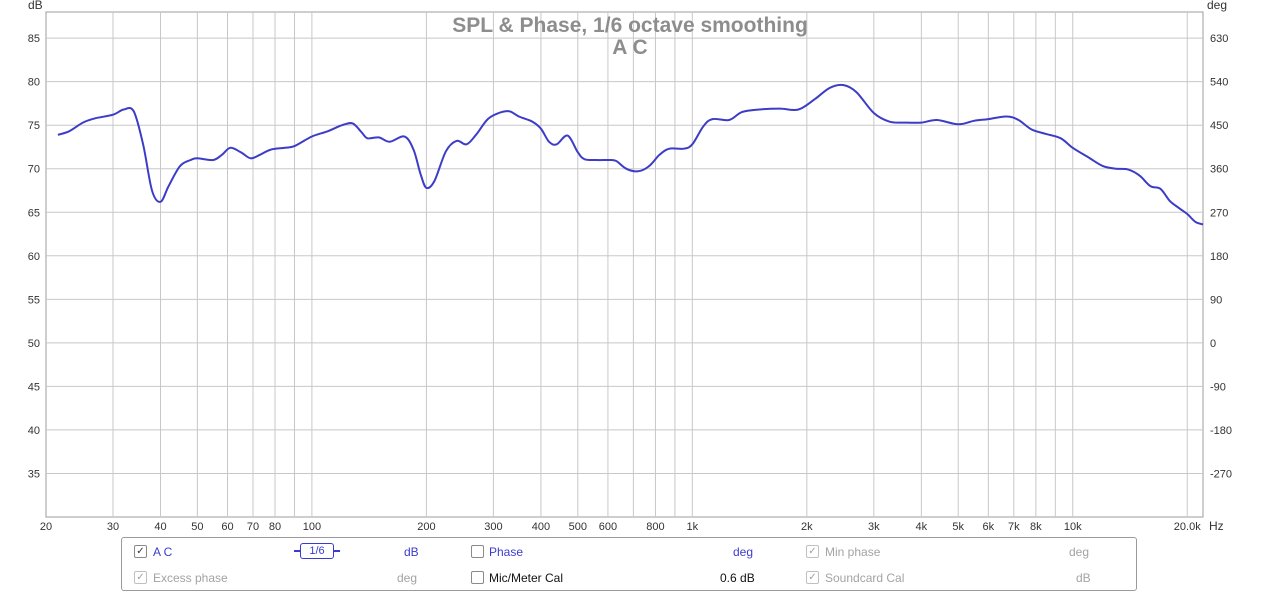 This screenshot has height=593, width=1261. Describe the element at coordinates (1187, 527) in the screenshot. I see `x-tick-label: 20.0k` at that location.